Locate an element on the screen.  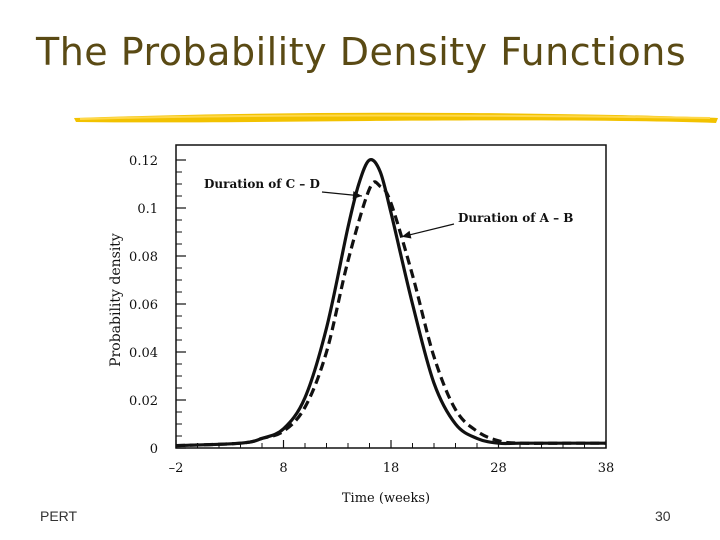
y-tick-label: 0.04 is located at coordinates (143, 353).